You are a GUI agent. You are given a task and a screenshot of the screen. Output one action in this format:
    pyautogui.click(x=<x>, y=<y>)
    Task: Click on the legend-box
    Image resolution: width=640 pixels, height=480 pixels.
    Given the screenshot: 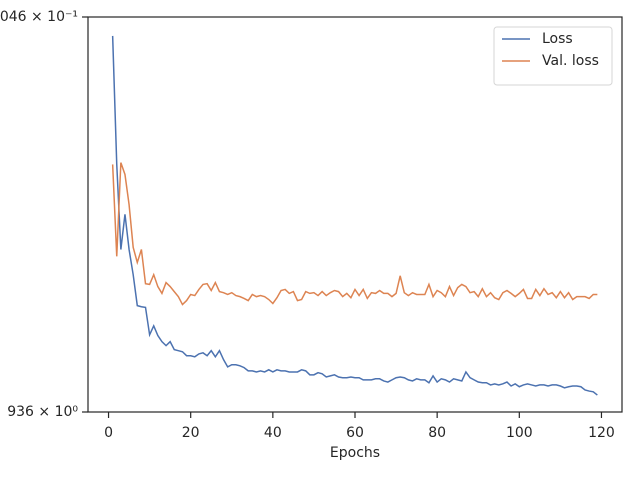 What is the action you would take?
    pyautogui.click(x=553, y=56)
    